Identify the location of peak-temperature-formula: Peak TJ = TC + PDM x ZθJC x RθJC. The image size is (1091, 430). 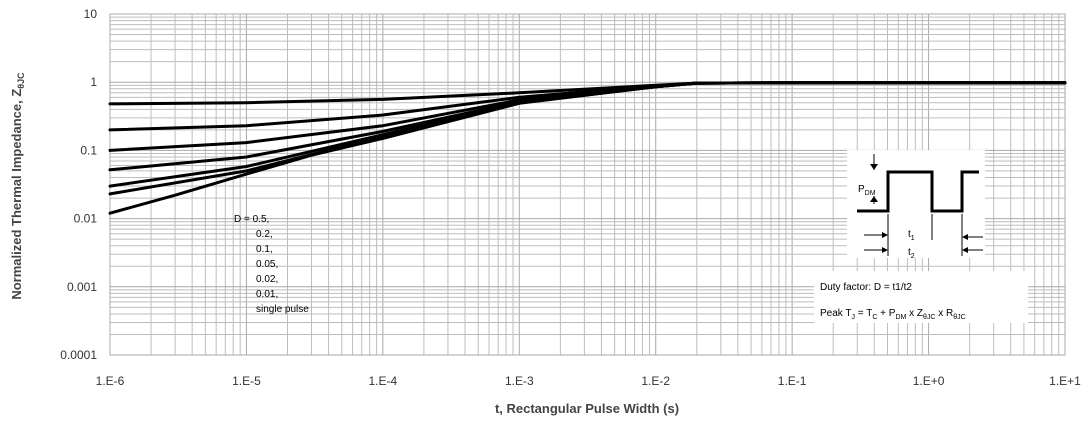
(893, 314).